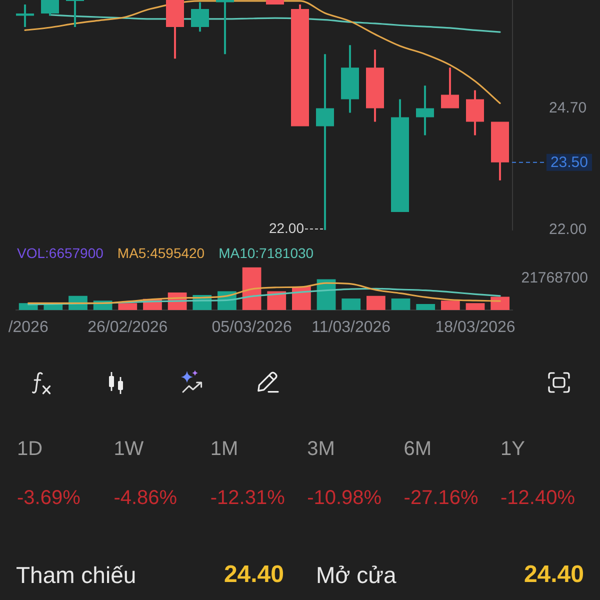  I want to click on x-tick-label: 05/03/2026, so click(252, 327).